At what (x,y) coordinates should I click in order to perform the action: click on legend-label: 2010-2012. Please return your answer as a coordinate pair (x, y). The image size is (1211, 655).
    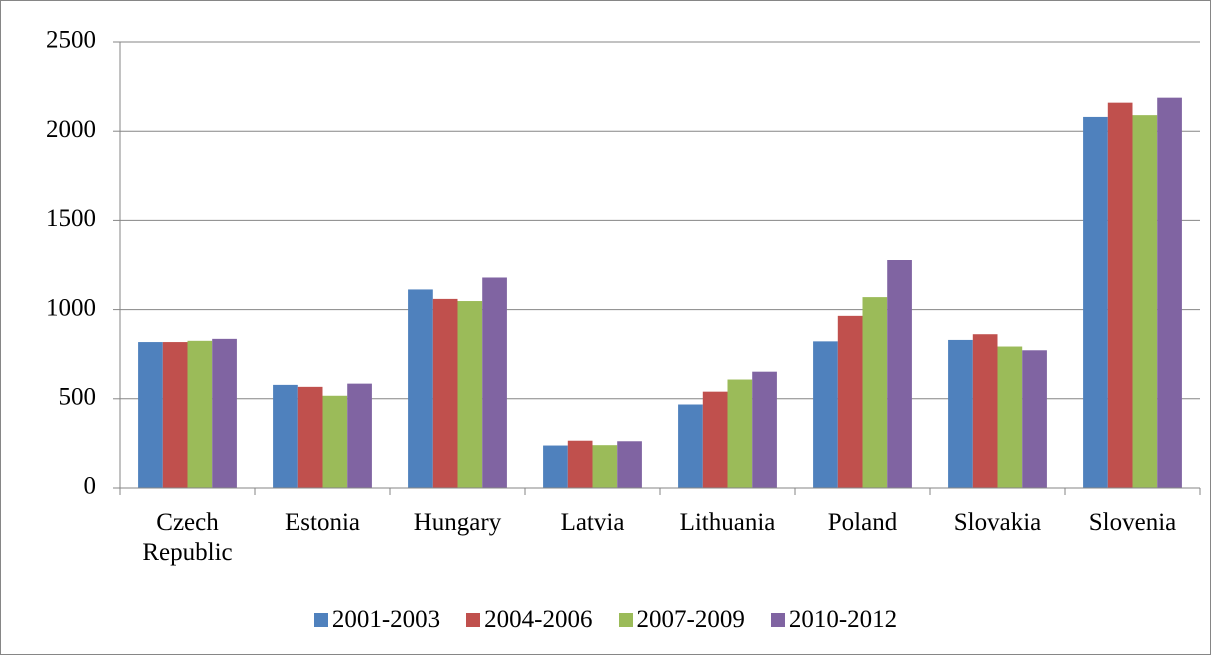
    Looking at the image, I should click on (843, 619).